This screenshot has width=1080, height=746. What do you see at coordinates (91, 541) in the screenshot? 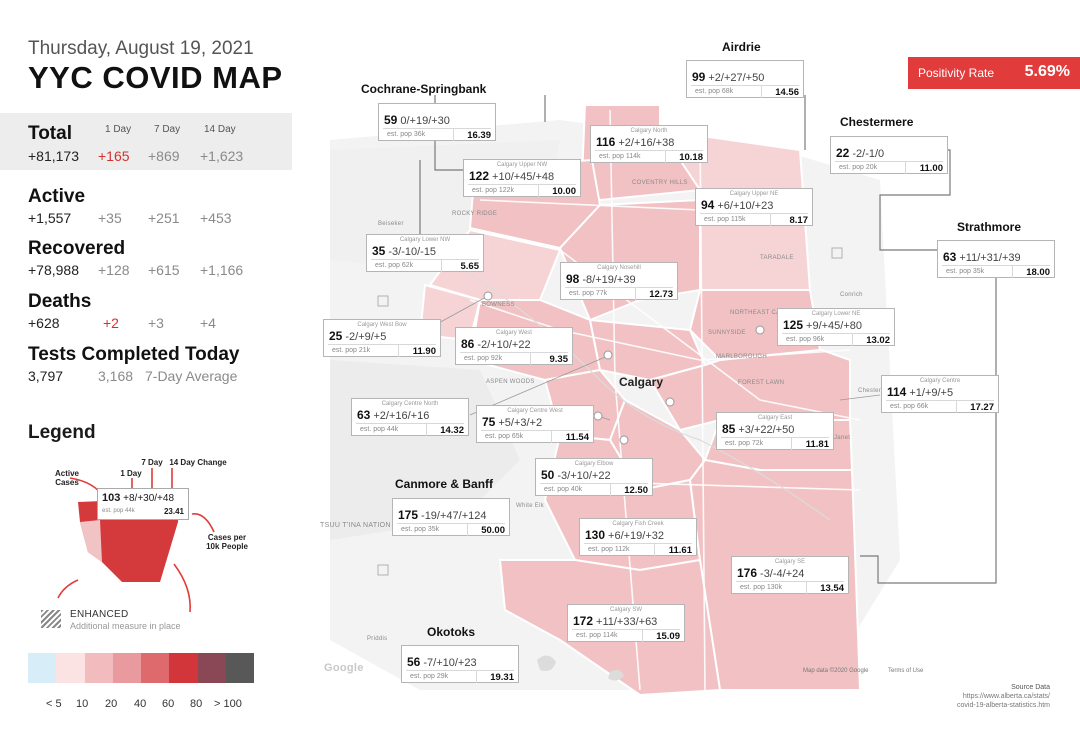
I see `legend-sample-neighbor` at bounding box center [91, 541].